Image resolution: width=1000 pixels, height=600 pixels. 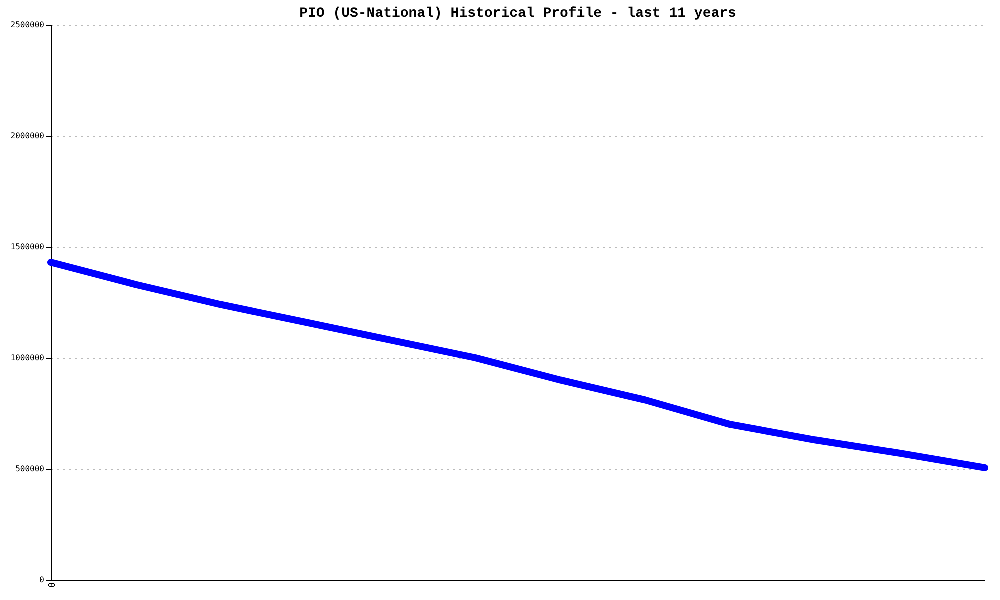 What do you see at coordinates (518, 14) in the screenshot?
I see `chart-title: PIO (US-National) Historical Profile - last 11 years` at bounding box center [518, 14].